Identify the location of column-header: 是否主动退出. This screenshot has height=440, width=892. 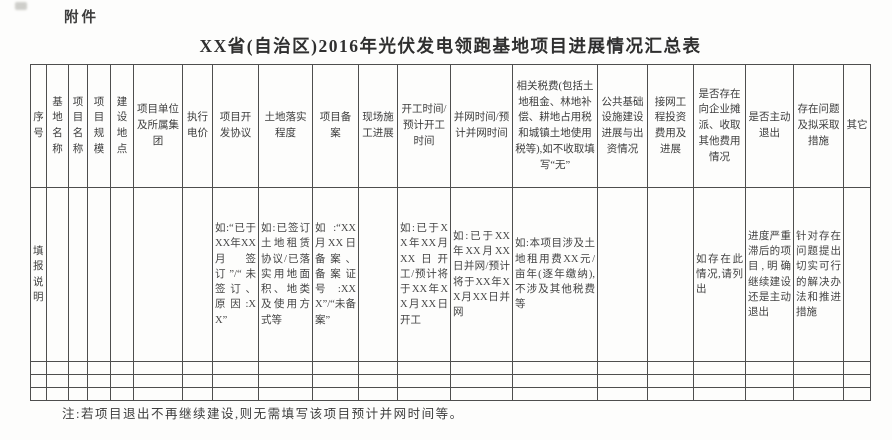
(769, 126).